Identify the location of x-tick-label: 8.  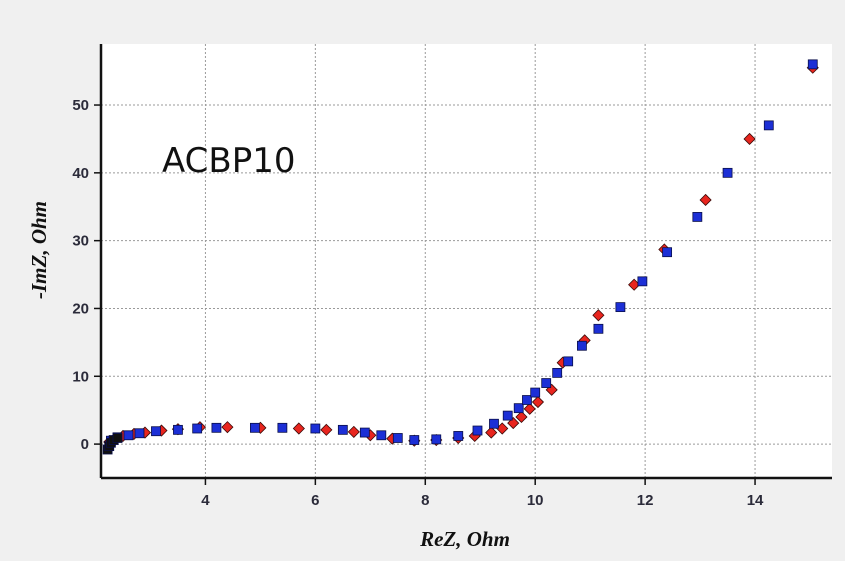
(425, 500).